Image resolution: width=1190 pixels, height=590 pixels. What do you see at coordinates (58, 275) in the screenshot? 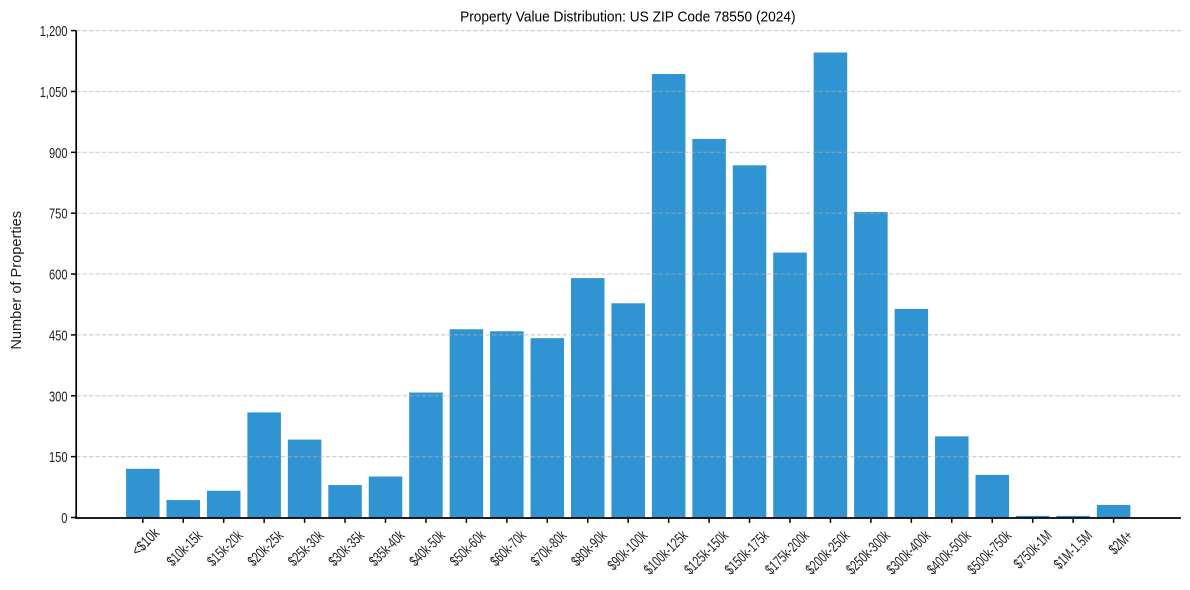
I see `svg-text: 600` at bounding box center [58, 275].